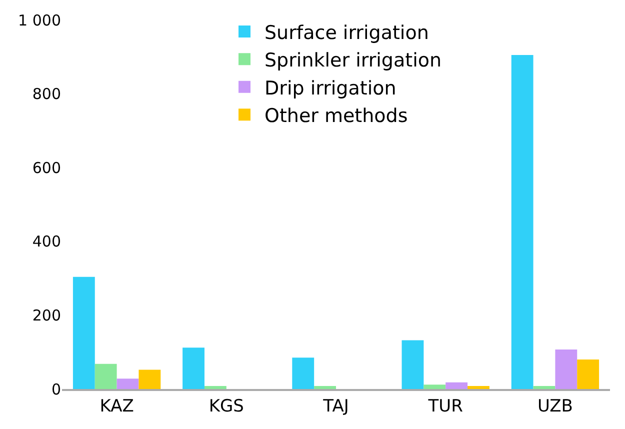  I want to click on y-tick-label: 0, so click(56, 389).